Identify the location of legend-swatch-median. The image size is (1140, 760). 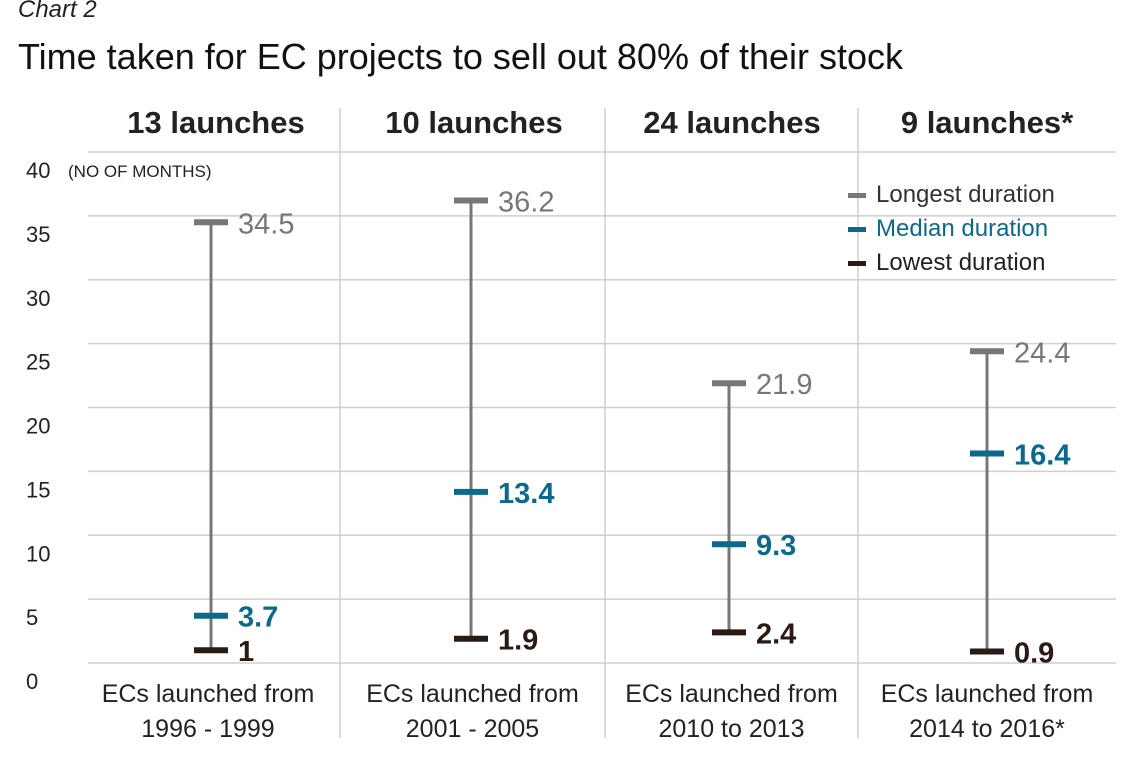
(857, 229).